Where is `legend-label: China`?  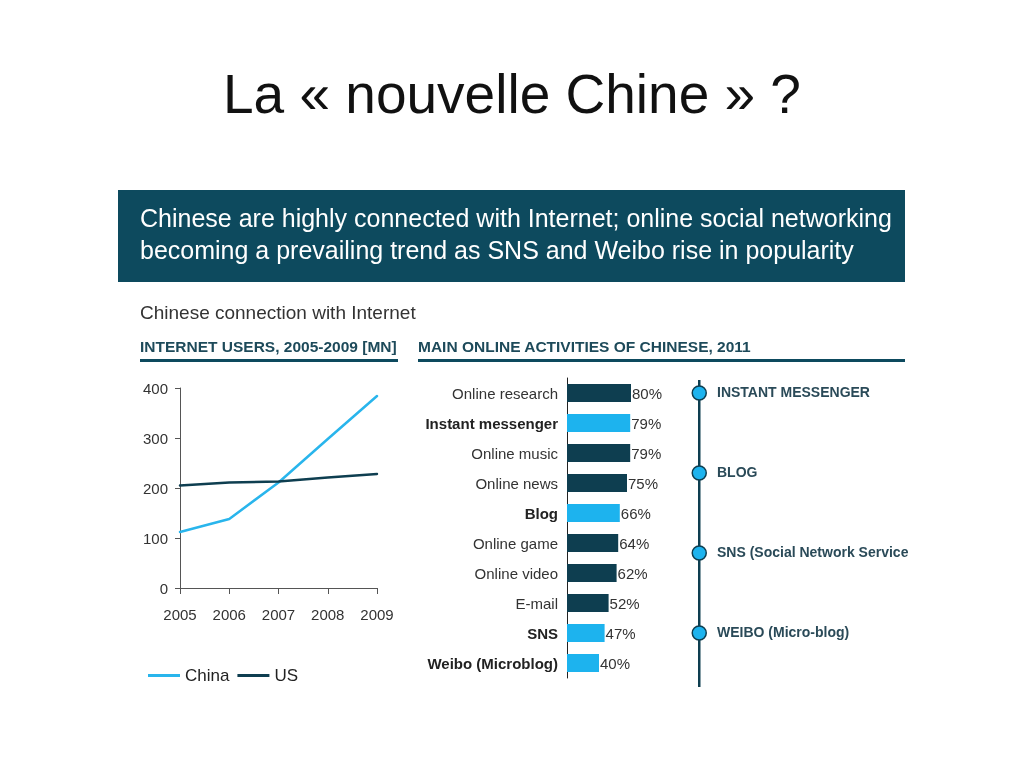
legend-label: China is located at coordinates (207, 675).